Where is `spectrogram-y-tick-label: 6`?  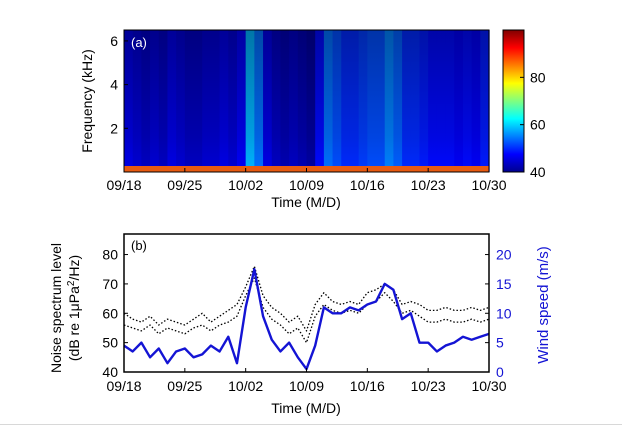 spectrogram-y-tick-label: 6 is located at coordinates (114, 41).